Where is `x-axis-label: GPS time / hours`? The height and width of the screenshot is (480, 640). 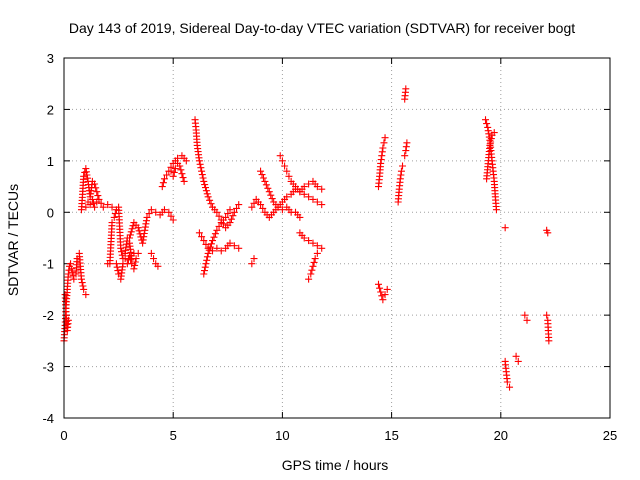
x-axis-label: GPS time / hours is located at coordinates (335, 465).